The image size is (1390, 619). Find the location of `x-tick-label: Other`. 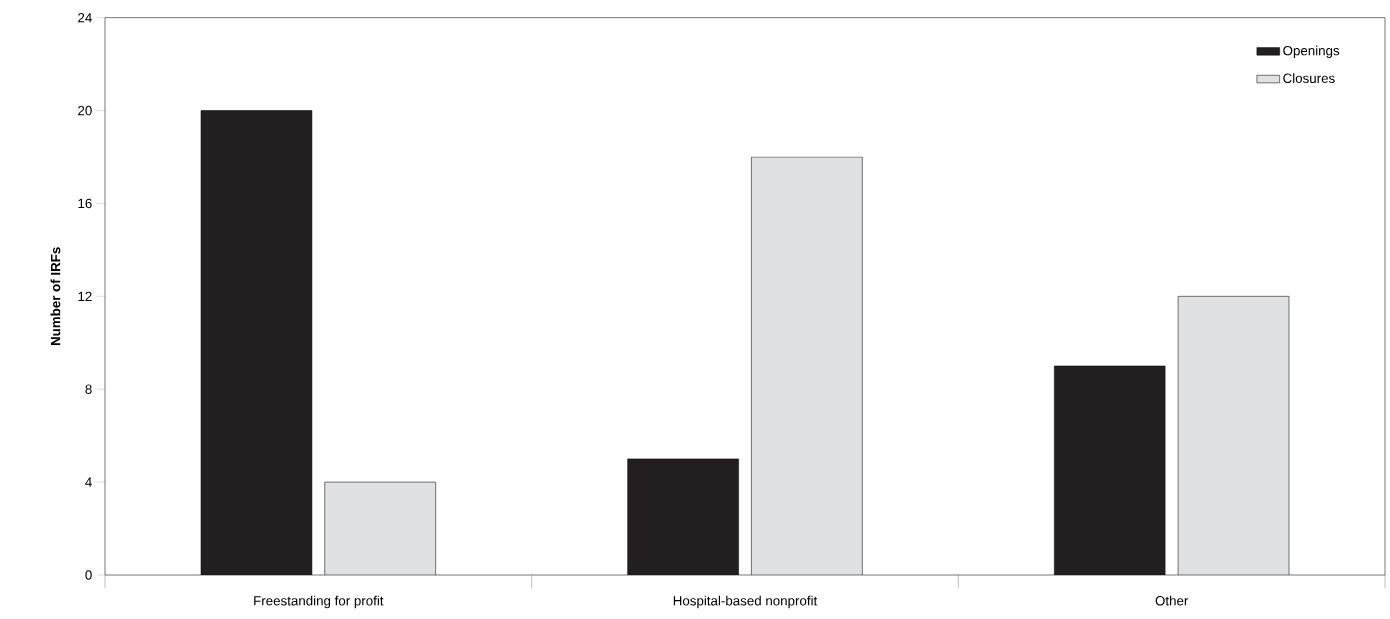

x-tick-label: Other is located at coordinates (1172, 600).